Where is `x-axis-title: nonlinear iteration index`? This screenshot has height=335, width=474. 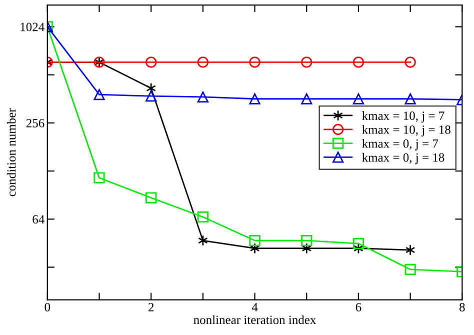 x-axis-title: nonlinear iteration index is located at coordinates (255, 319).